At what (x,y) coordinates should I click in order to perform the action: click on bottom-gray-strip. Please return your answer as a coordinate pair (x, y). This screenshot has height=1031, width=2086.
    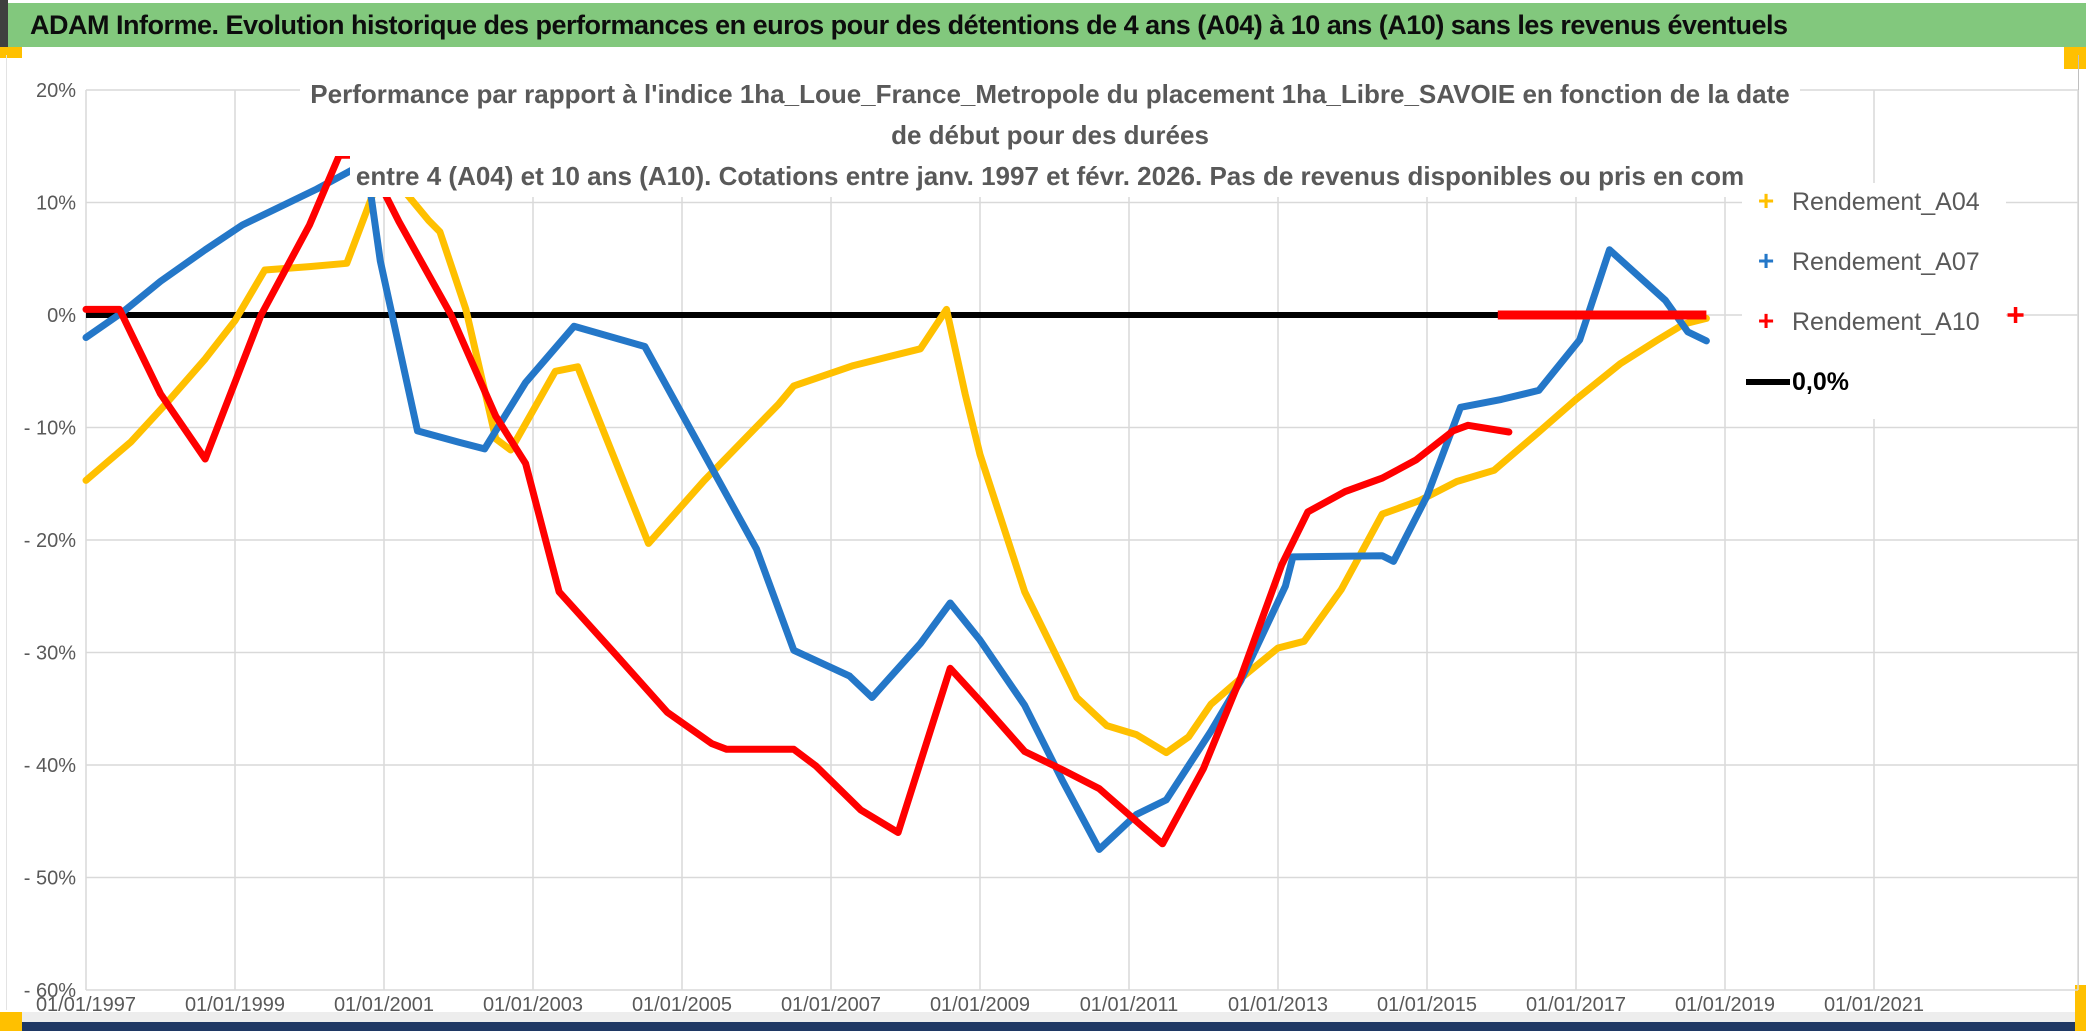
    Looking at the image, I should click on (1043, 1017).